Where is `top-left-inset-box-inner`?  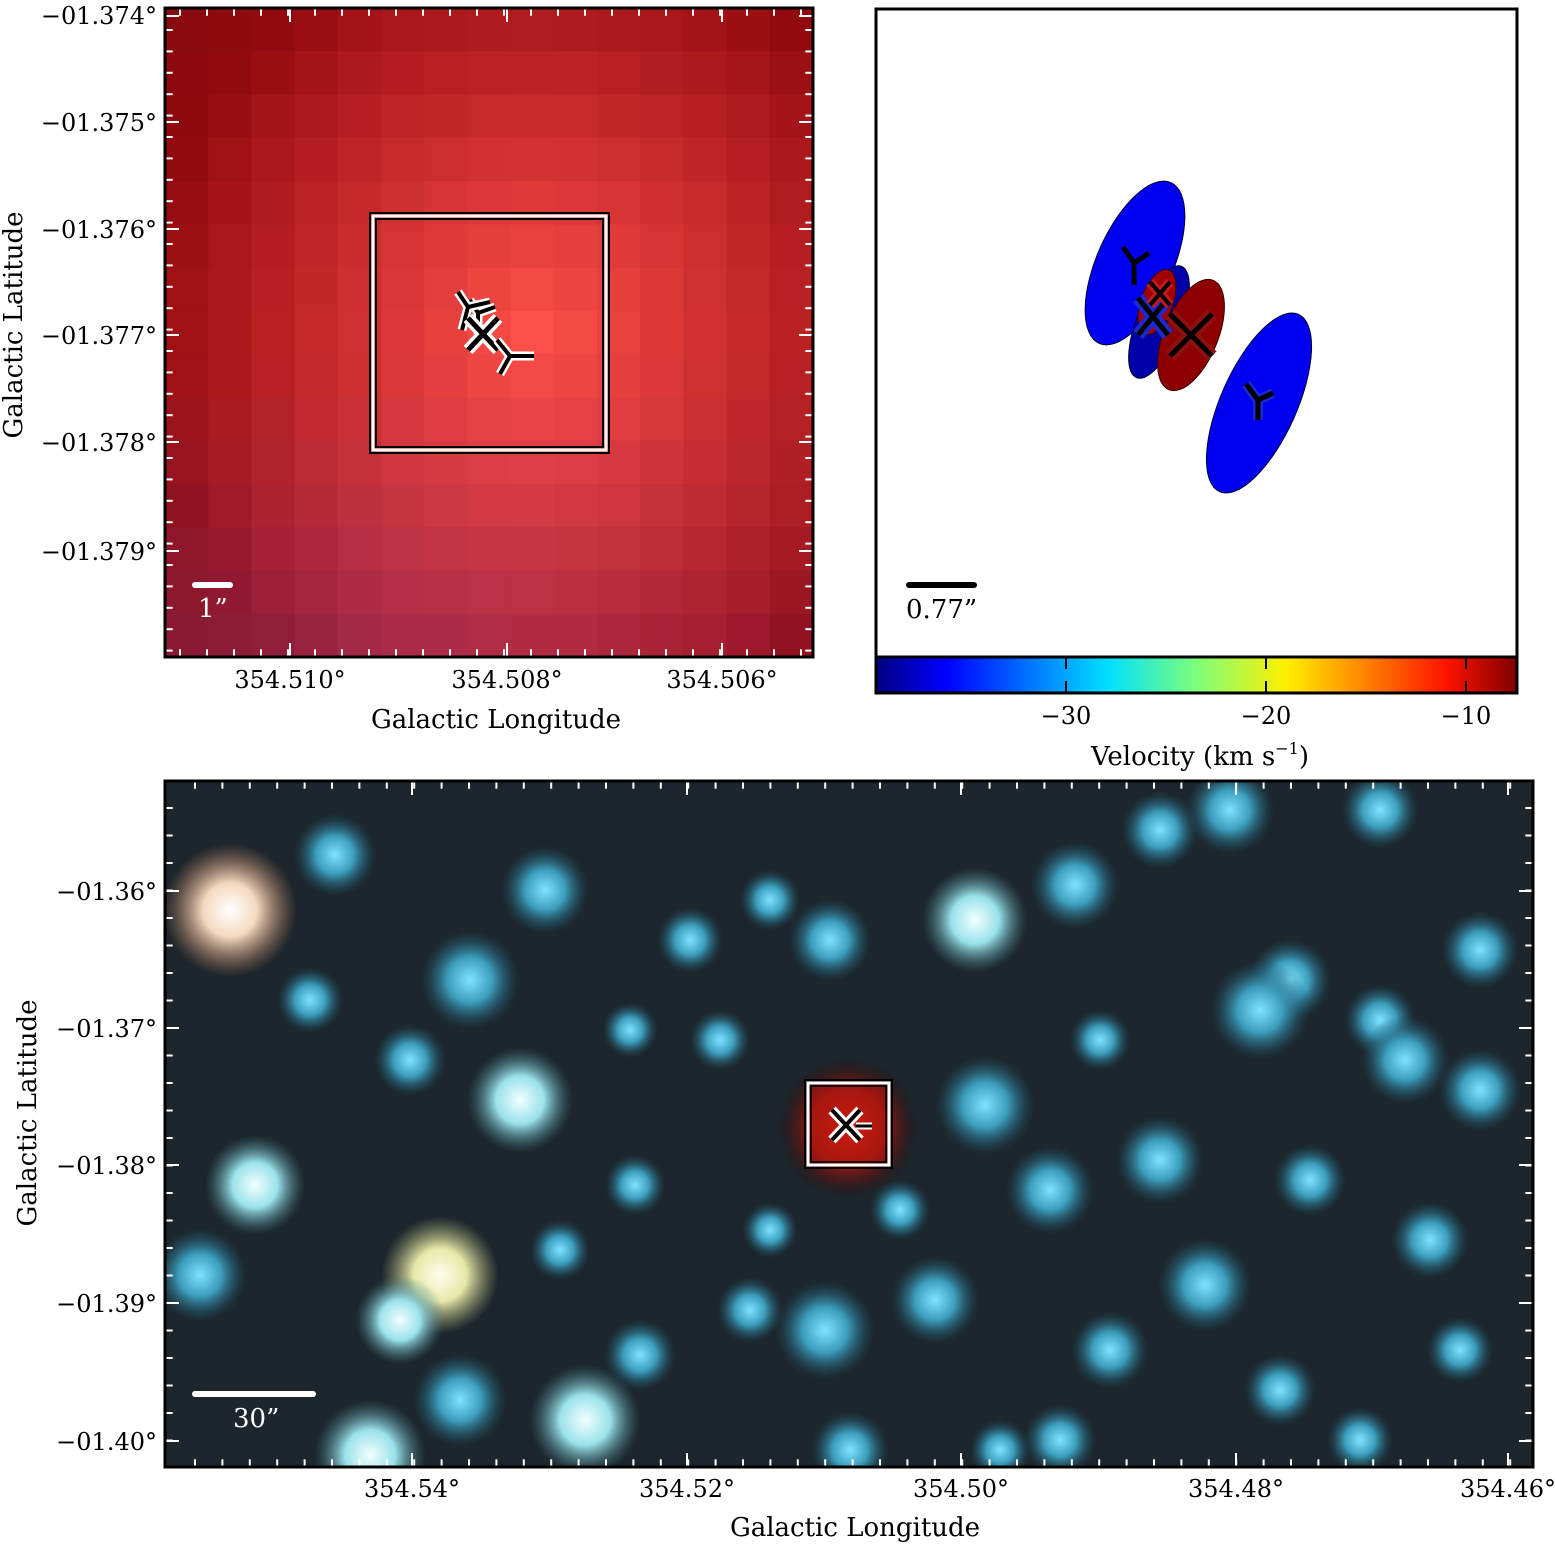 top-left-inset-box-inner is located at coordinates (489, 333).